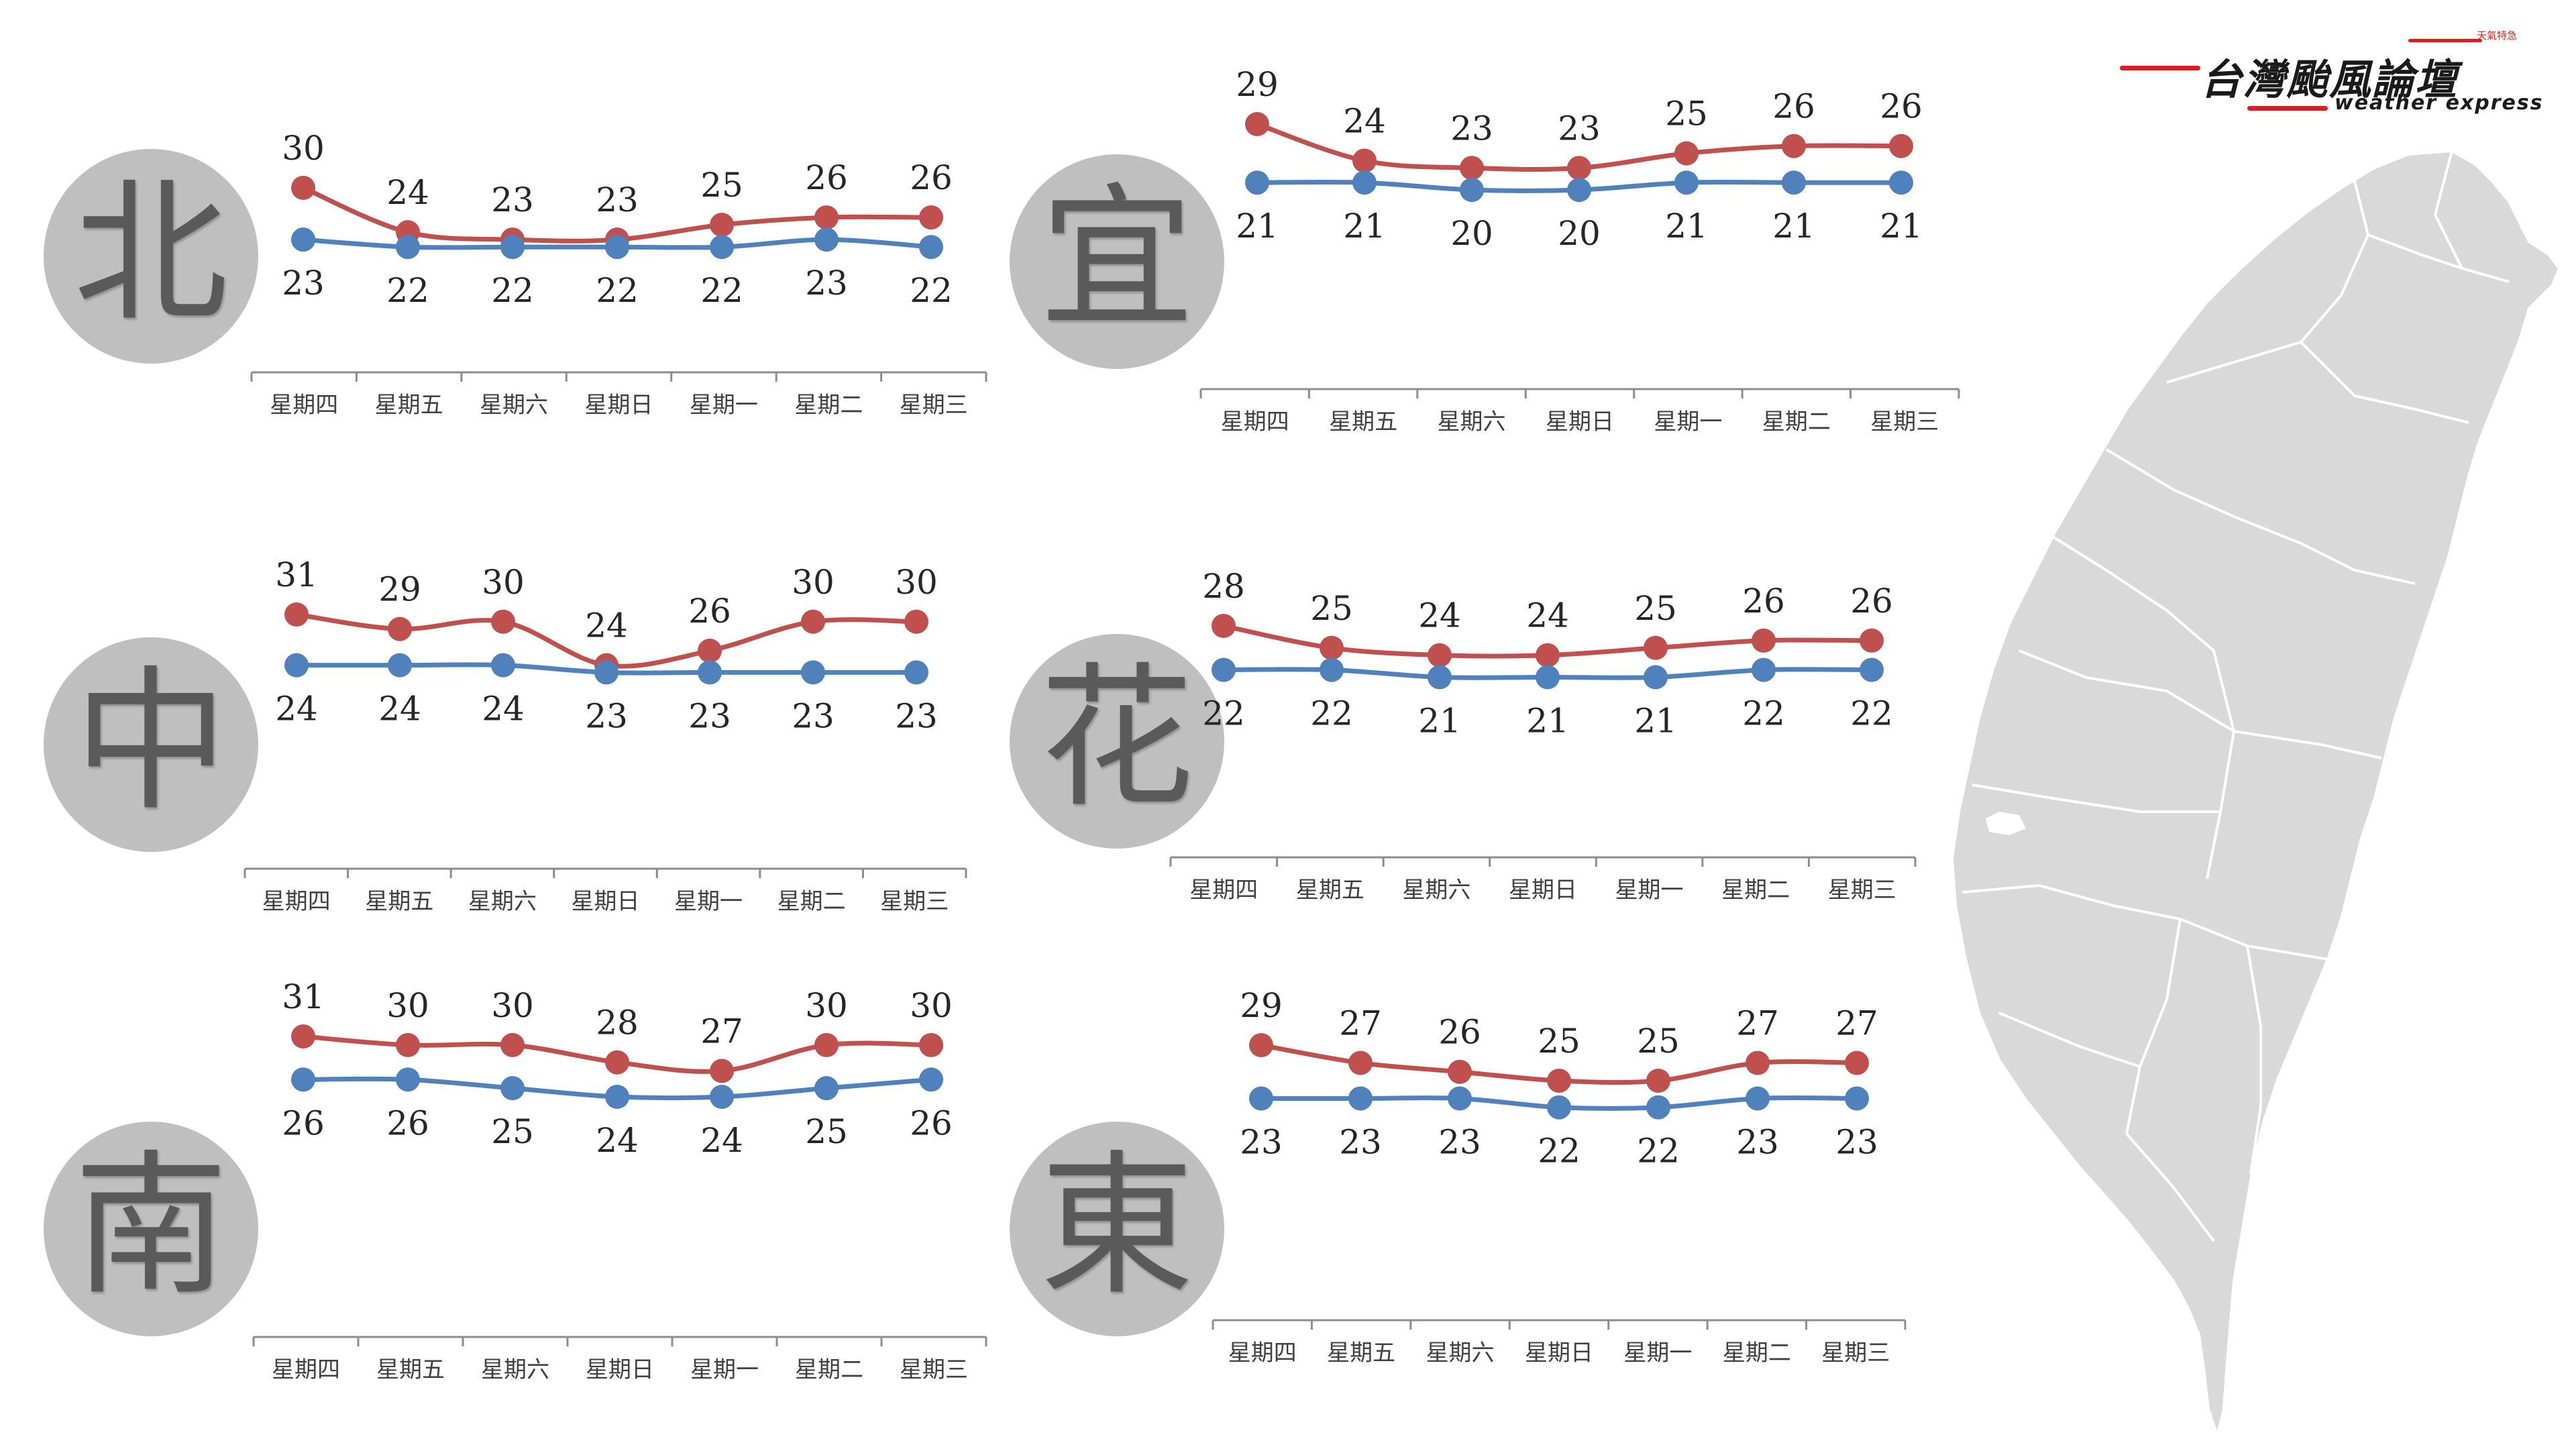 This screenshot has height=1449, width=2576. Describe the element at coordinates (303, 996) in the screenshot. I see `high-temp-label: 31` at that location.